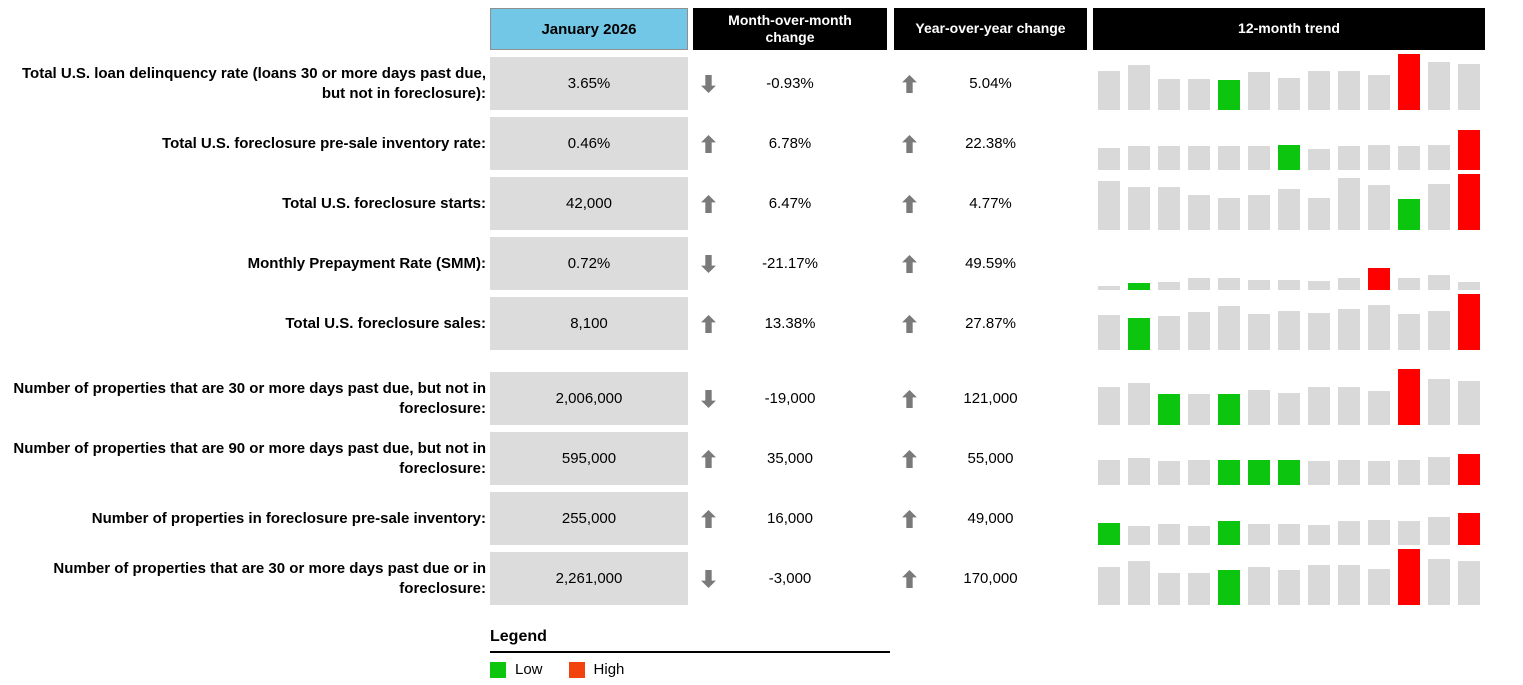  I want to click on metric-label: Total U.S. foreclosure starts:, so click(384, 203).